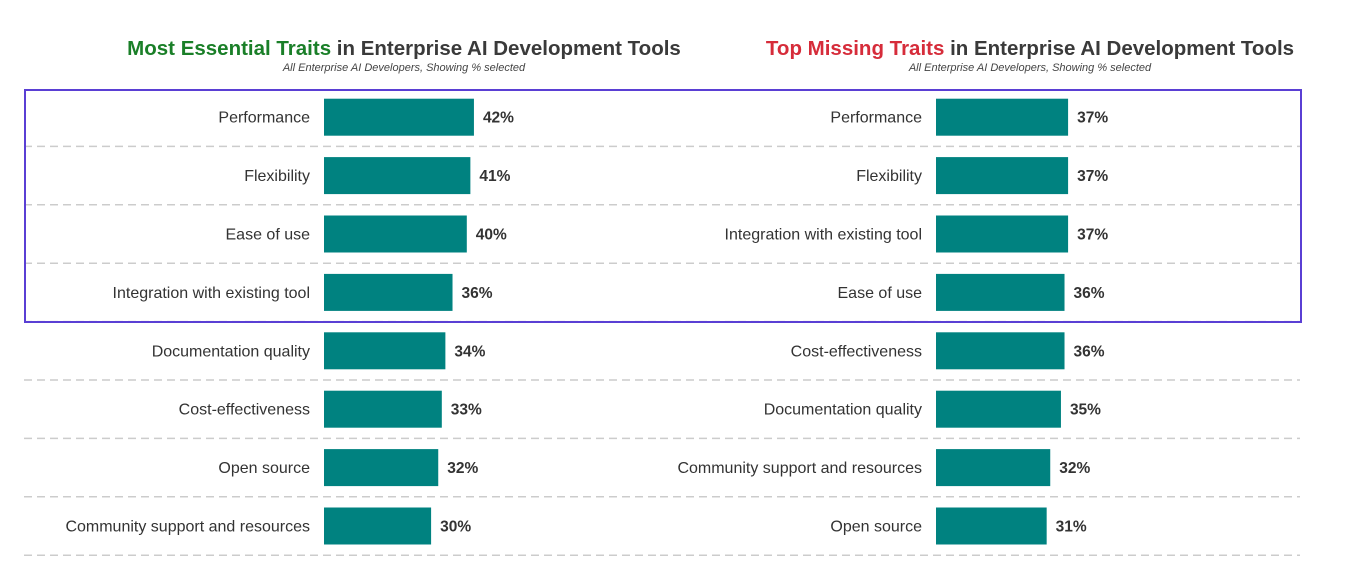 The width and height of the screenshot is (1357, 564). What do you see at coordinates (477, 293) in the screenshot?
I see `left-value-label: 36%` at bounding box center [477, 293].